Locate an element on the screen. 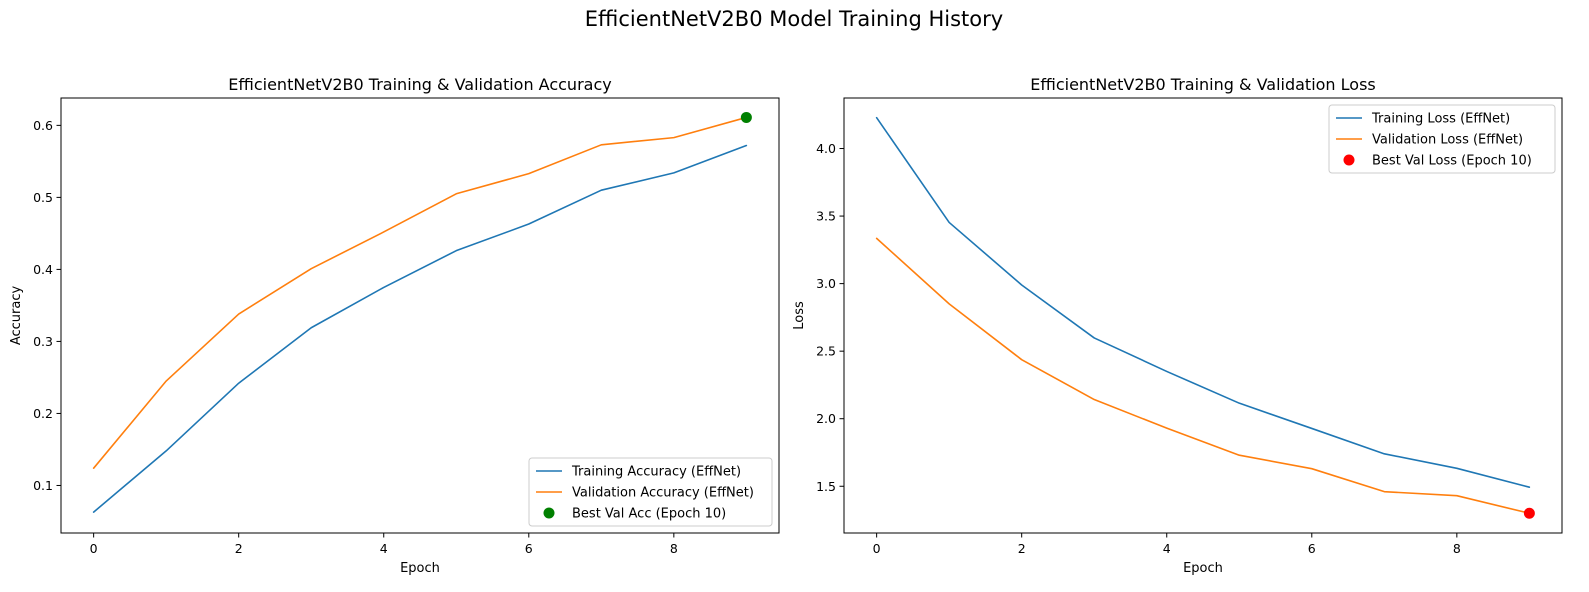  loss-y-tick-label: 2.0 is located at coordinates (826, 418).